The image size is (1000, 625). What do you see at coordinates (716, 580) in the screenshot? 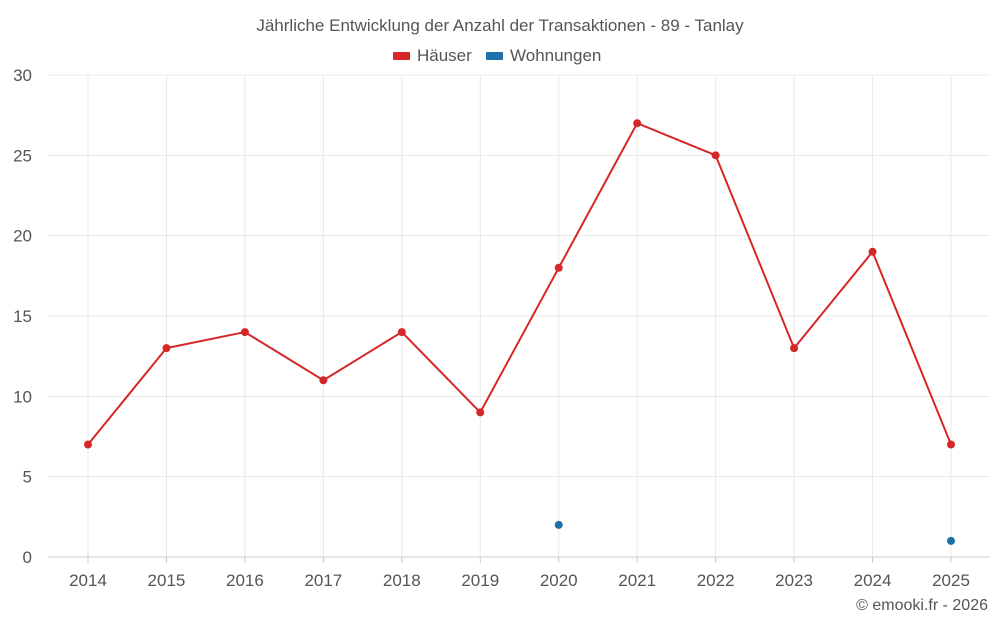
I see `x-tick-label: 2022` at bounding box center [716, 580].